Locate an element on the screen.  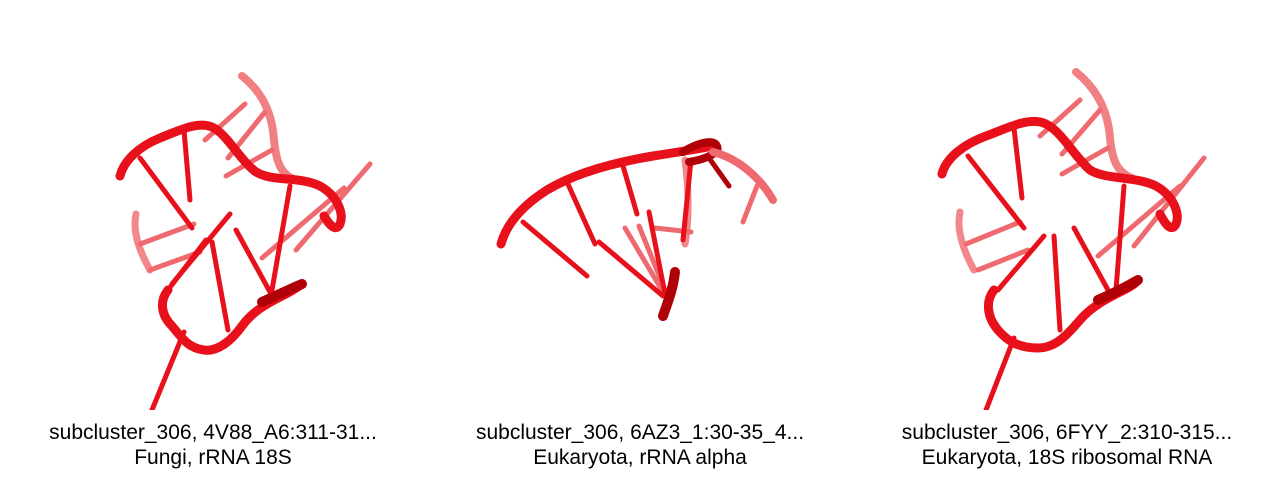
backbone-loop is located at coordinates (700, 152).